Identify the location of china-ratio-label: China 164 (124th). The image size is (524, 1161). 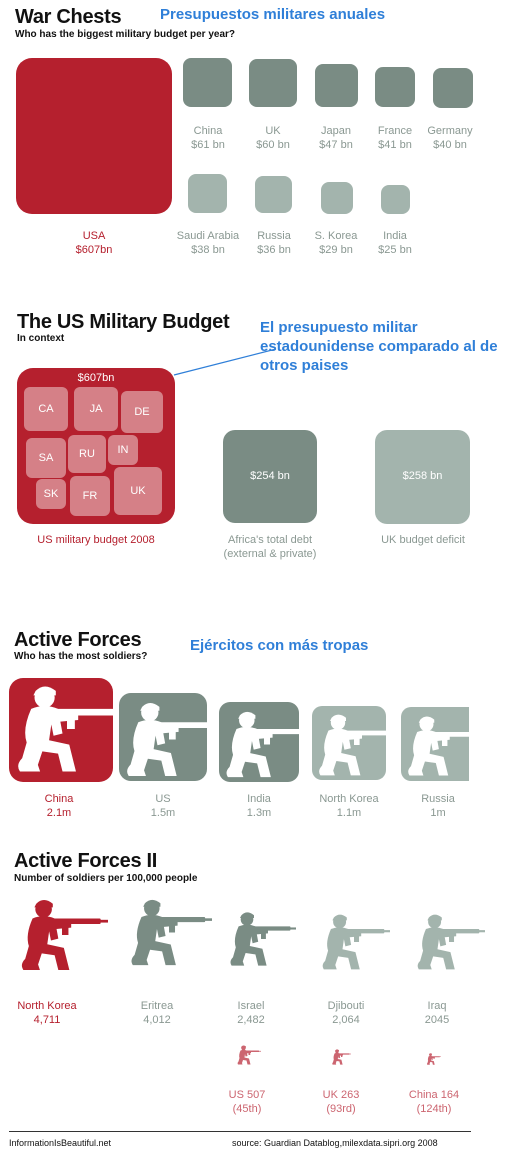
(434, 1102).